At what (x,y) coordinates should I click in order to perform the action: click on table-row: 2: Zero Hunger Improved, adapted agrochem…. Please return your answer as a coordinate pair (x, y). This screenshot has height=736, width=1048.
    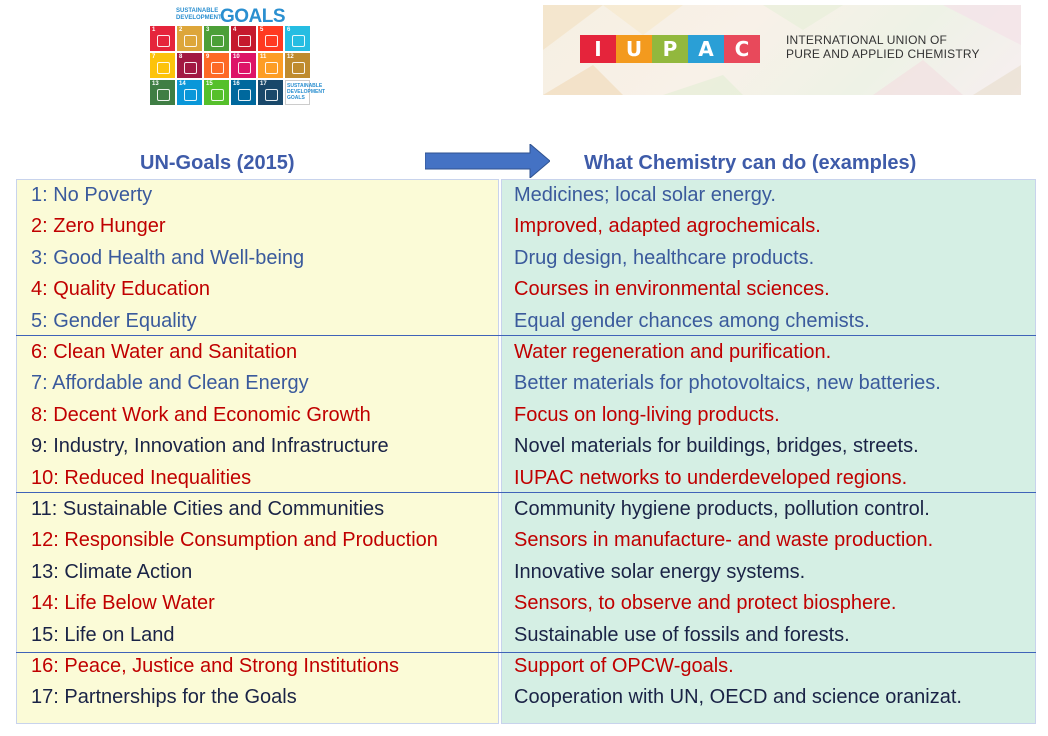
    Looking at the image, I should click on (526, 226).